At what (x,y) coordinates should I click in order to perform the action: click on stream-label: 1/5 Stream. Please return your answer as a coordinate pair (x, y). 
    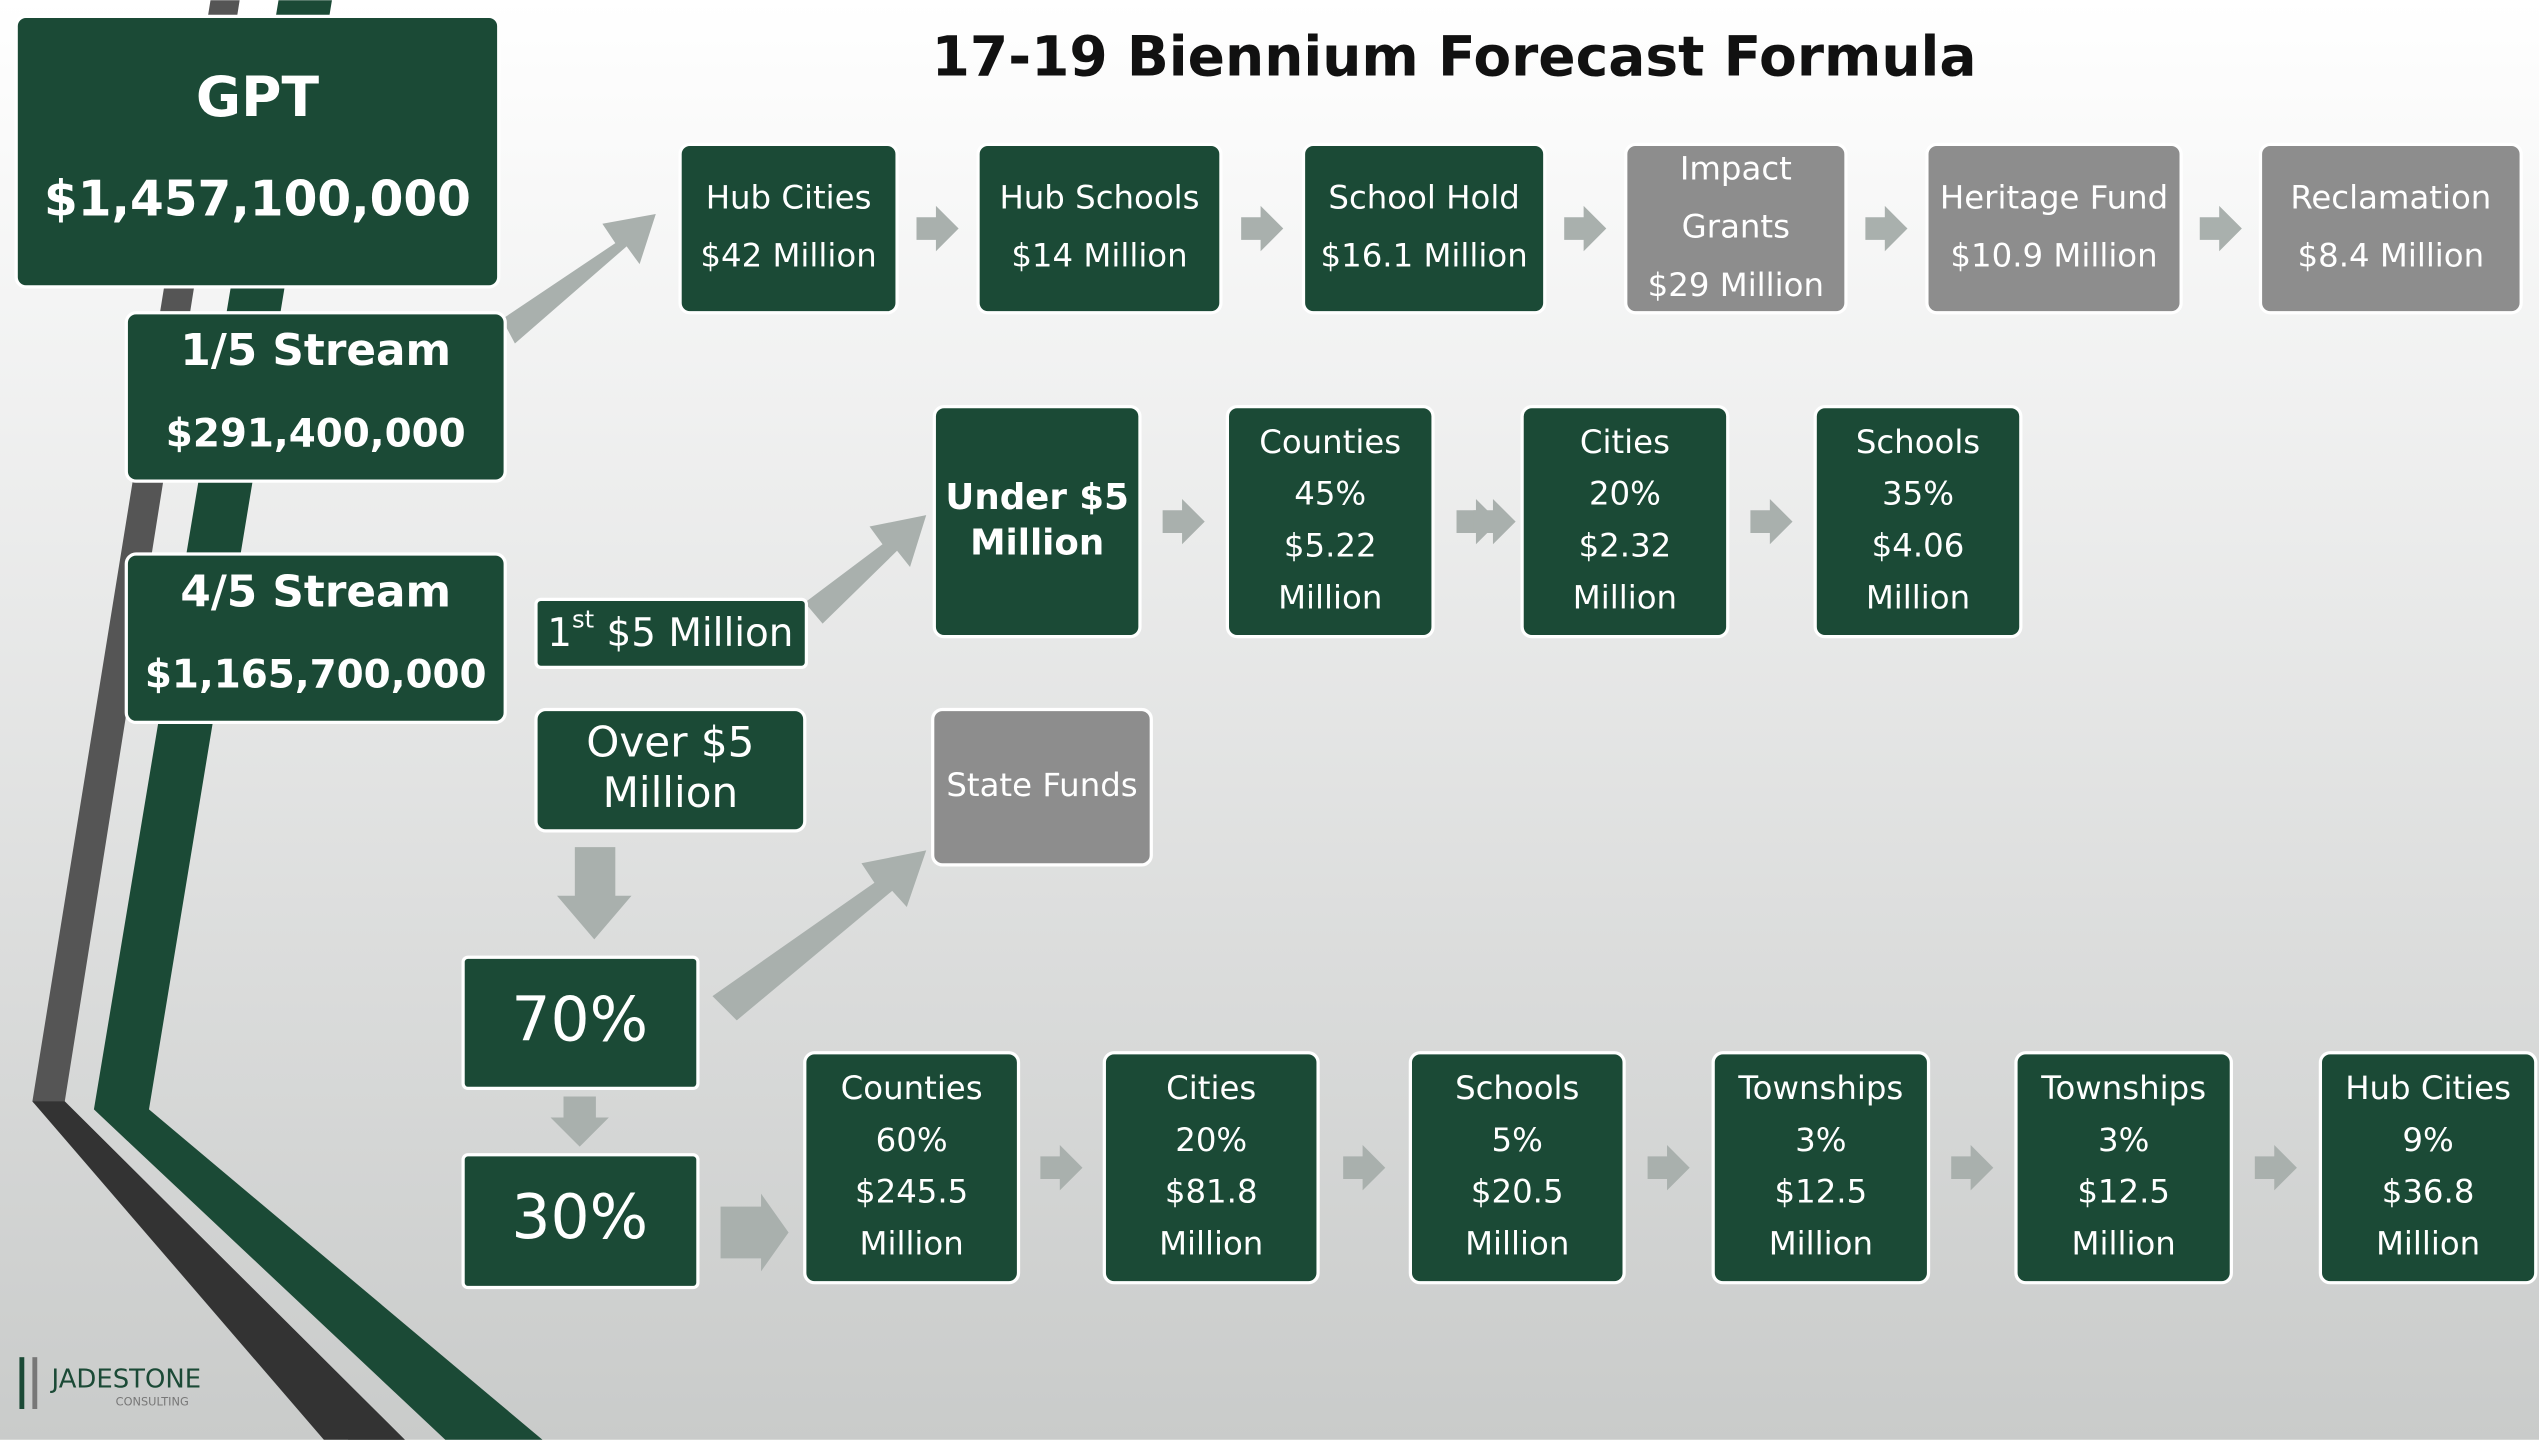
    Looking at the image, I should click on (315, 350).